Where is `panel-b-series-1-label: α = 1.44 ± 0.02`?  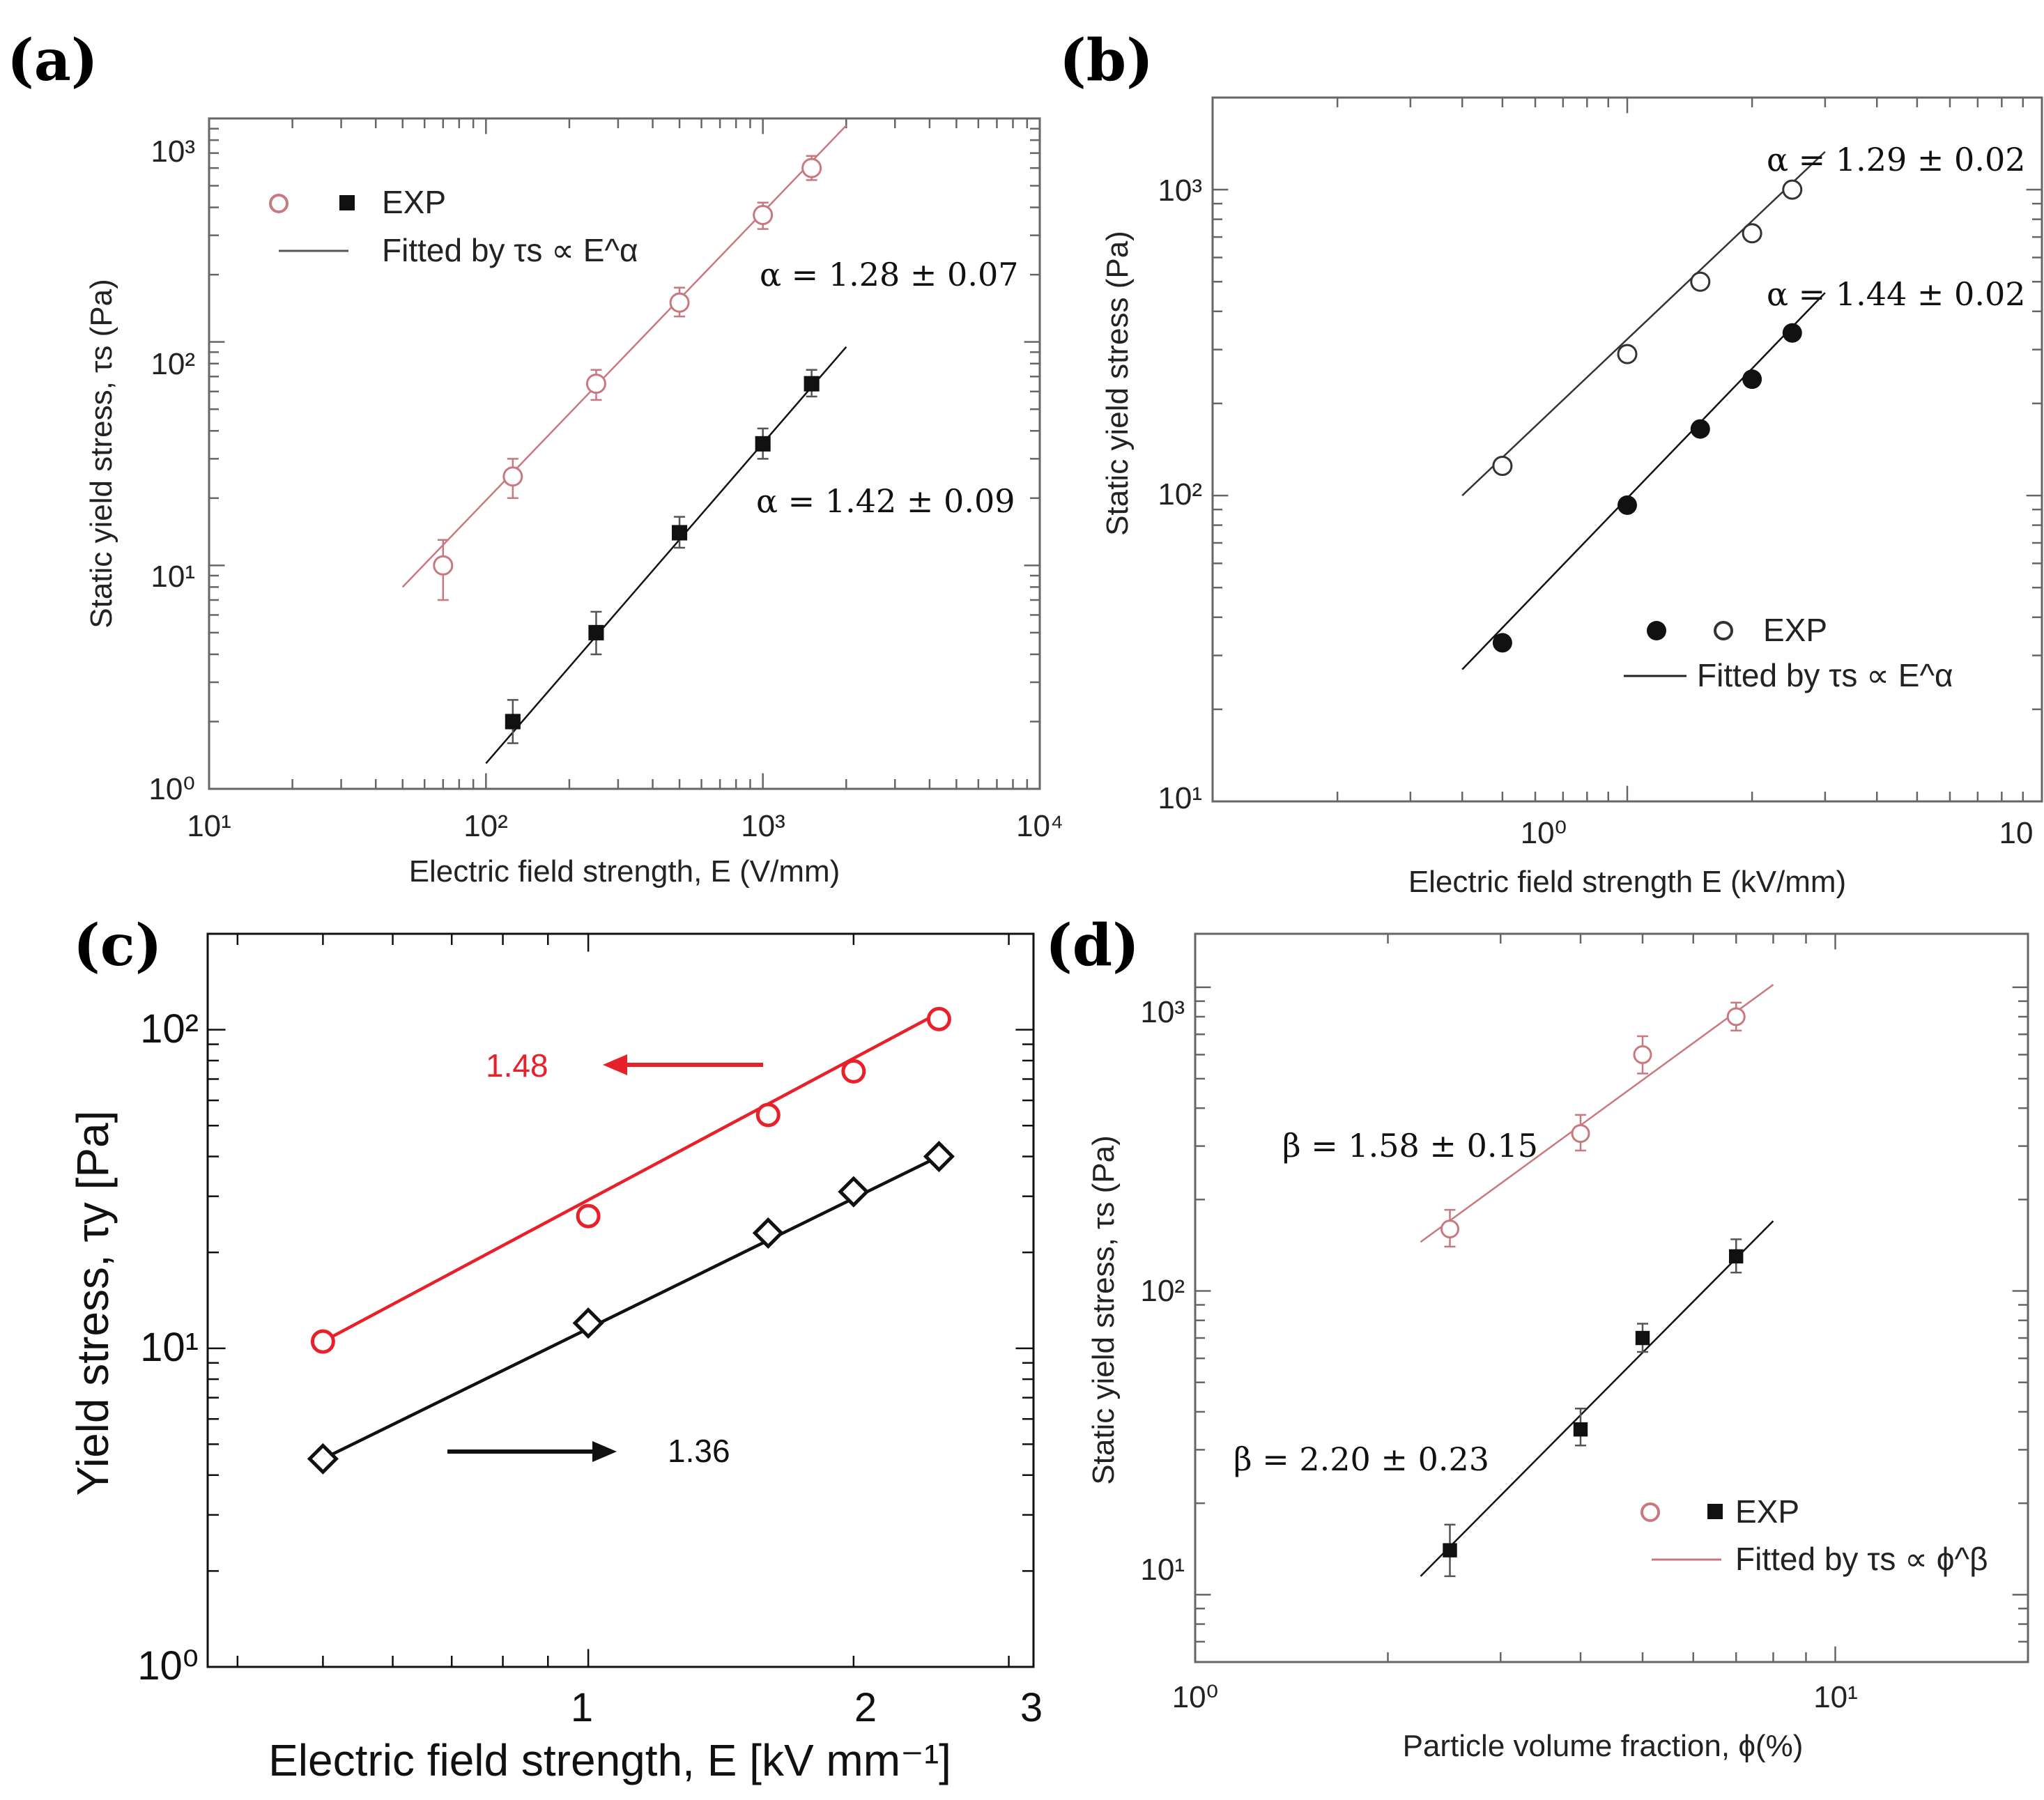
panel-b-series-1-label: α = 1.44 ± 0.02 is located at coordinates (1896, 294).